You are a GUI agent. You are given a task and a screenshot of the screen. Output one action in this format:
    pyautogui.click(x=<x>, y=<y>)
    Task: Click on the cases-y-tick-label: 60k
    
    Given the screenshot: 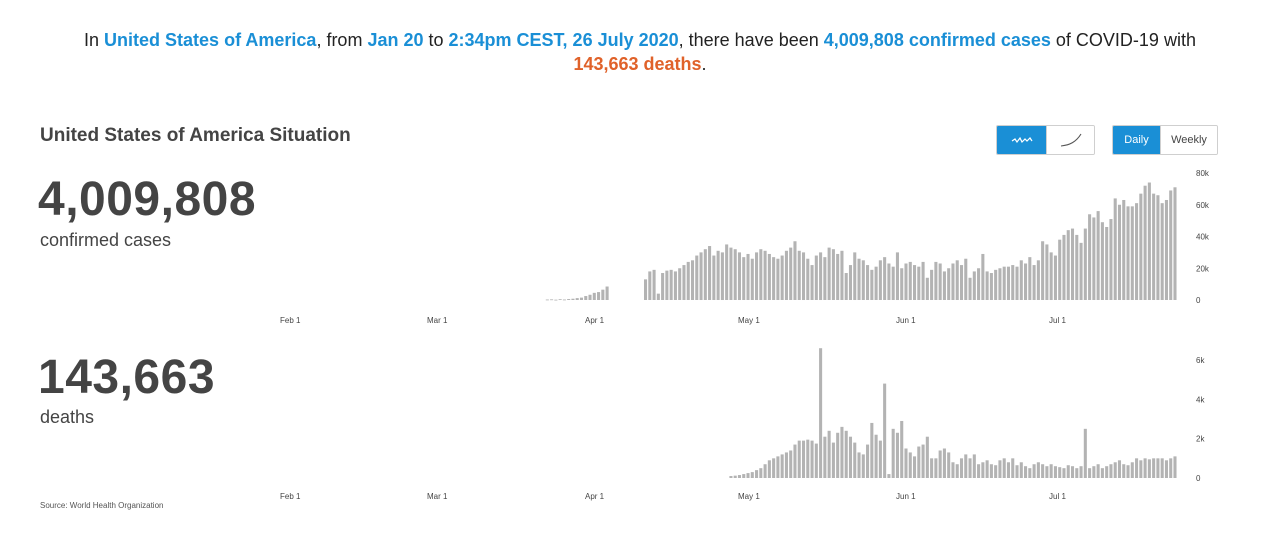 What is the action you would take?
    pyautogui.click(x=1203, y=205)
    